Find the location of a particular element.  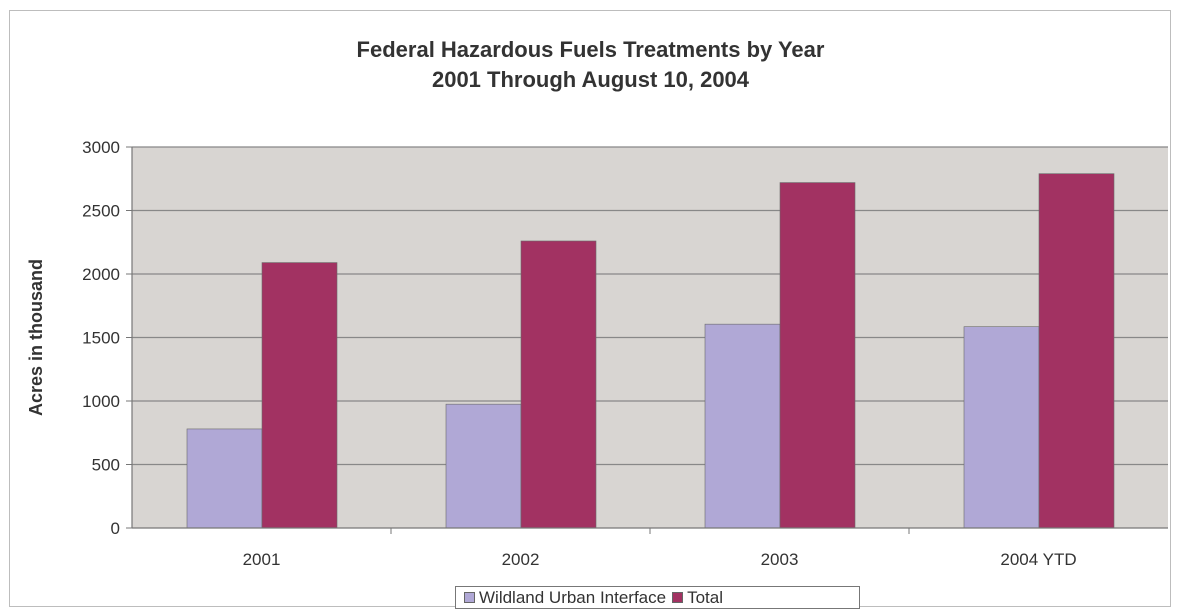

y-tick-label: 2000 is located at coordinates (101, 274).